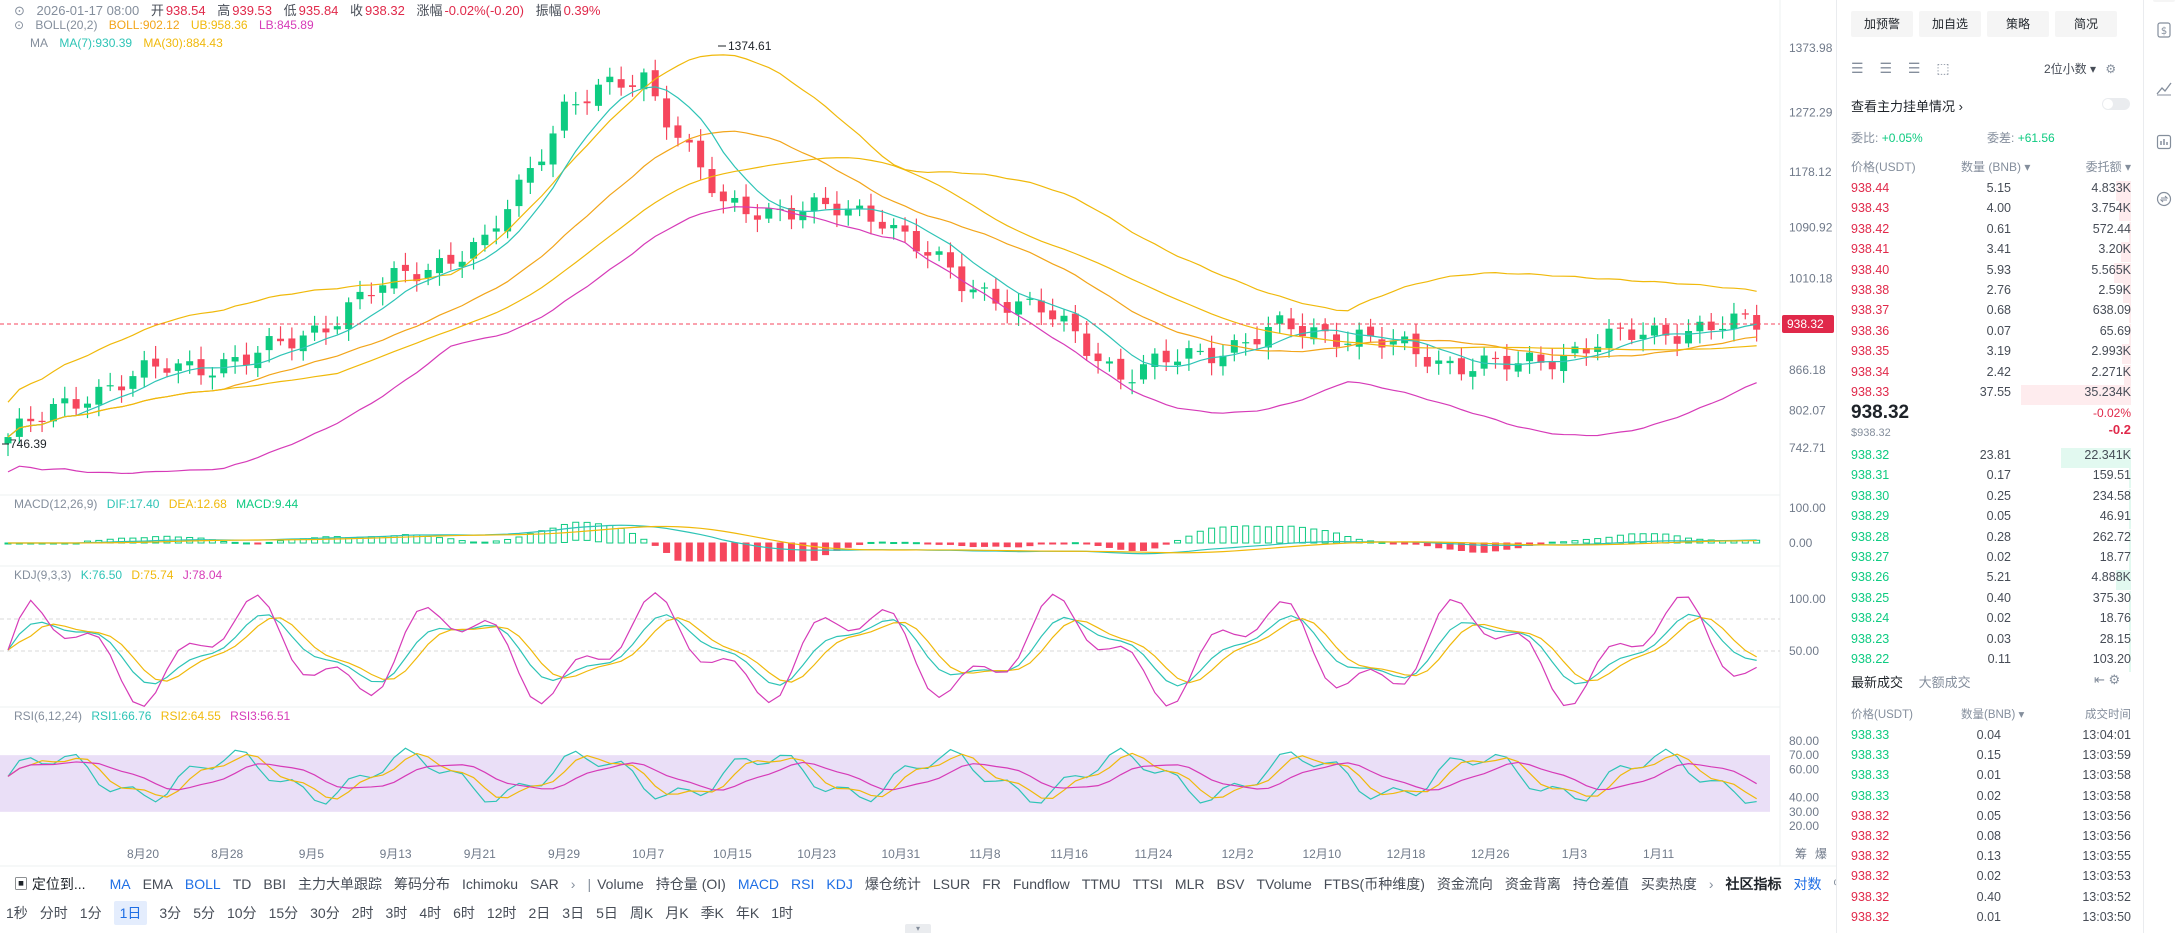 The height and width of the screenshot is (933, 2183). I want to click on main-indicator-7: Ichimoku, so click(489, 884).